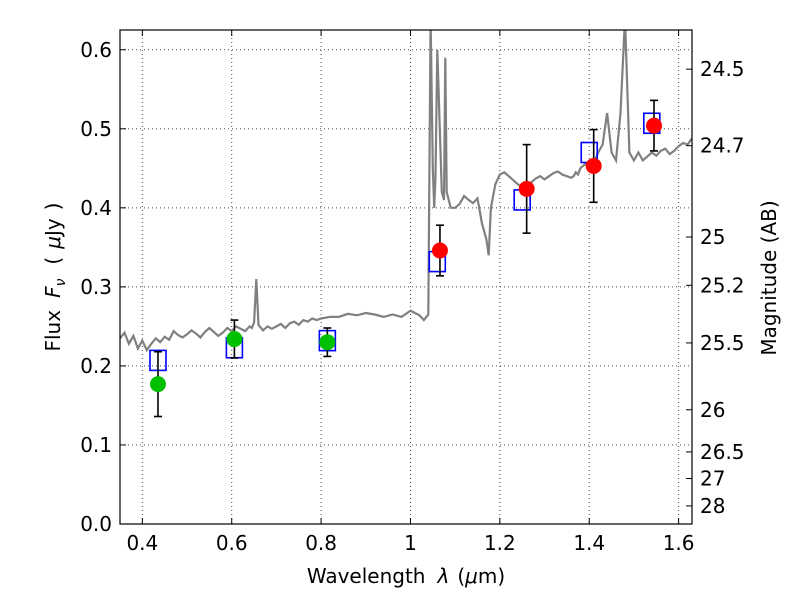 The height and width of the screenshot is (600, 800). Describe the element at coordinates (61, 282) in the screenshot. I see `y-axis-label-sub: ν` at that location.